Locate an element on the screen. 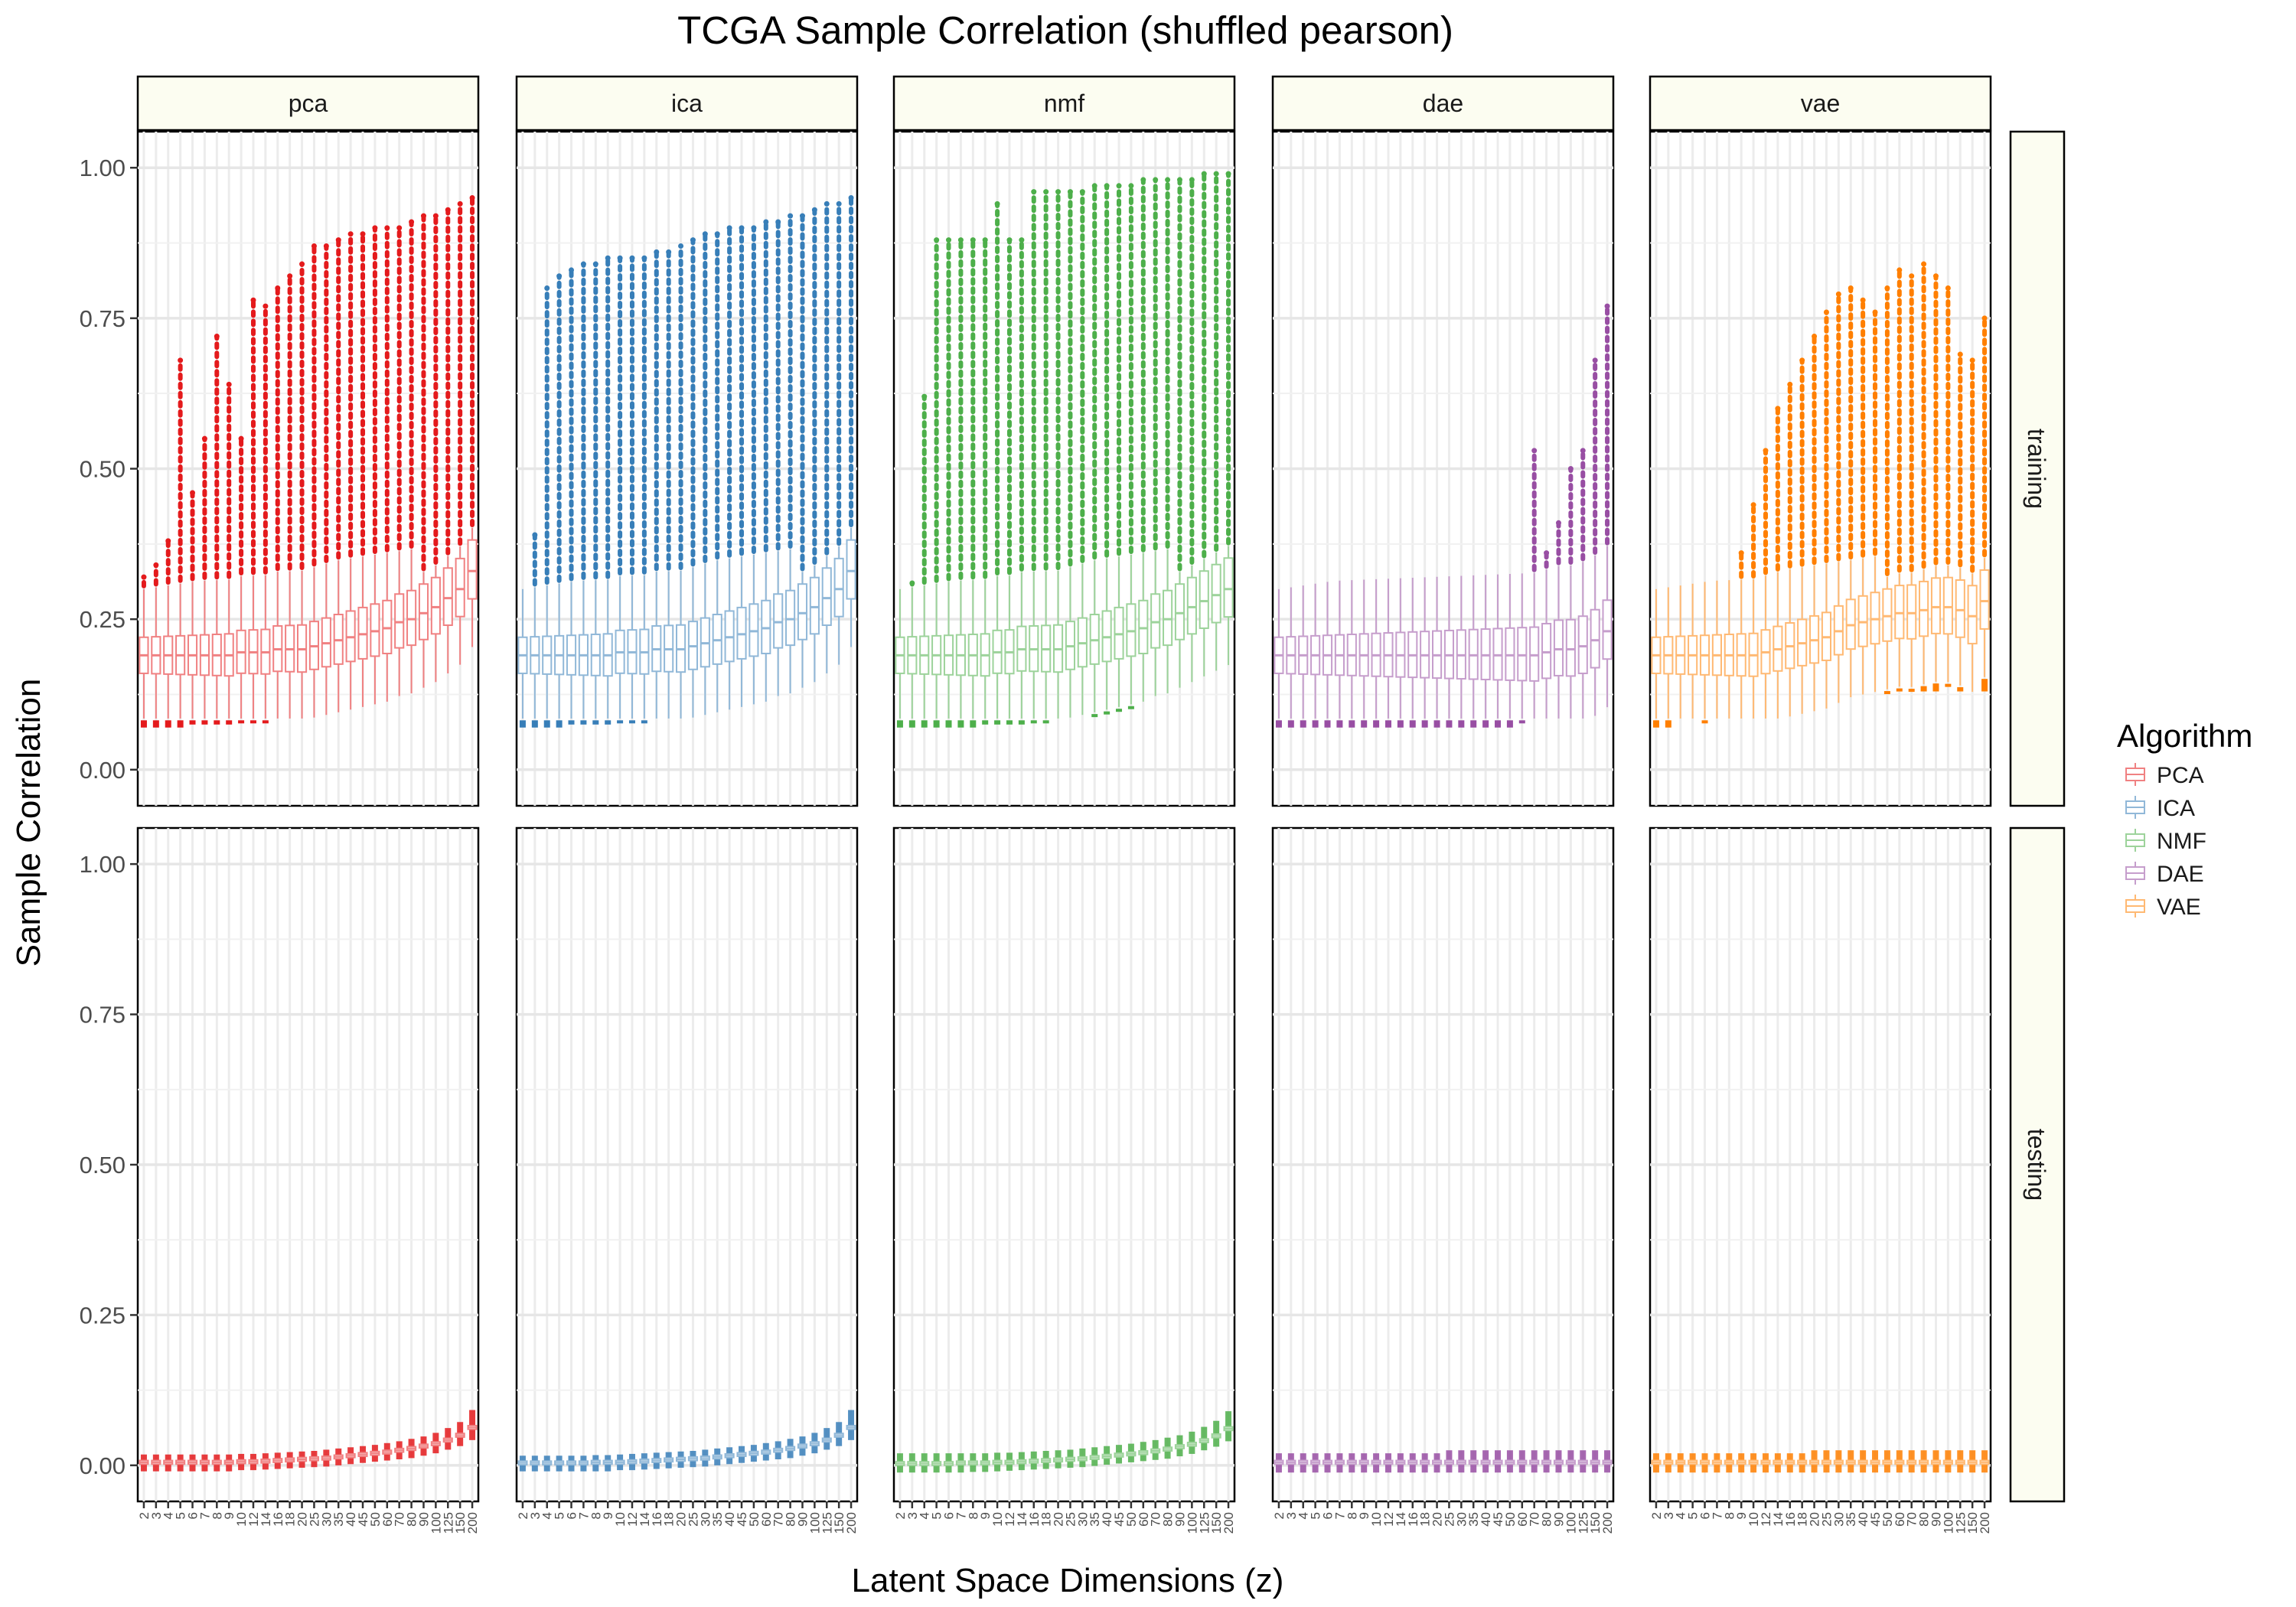 The width and height of the screenshot is (2296, 1607). legend-label: VAE is located at coordinates (2179, 908).